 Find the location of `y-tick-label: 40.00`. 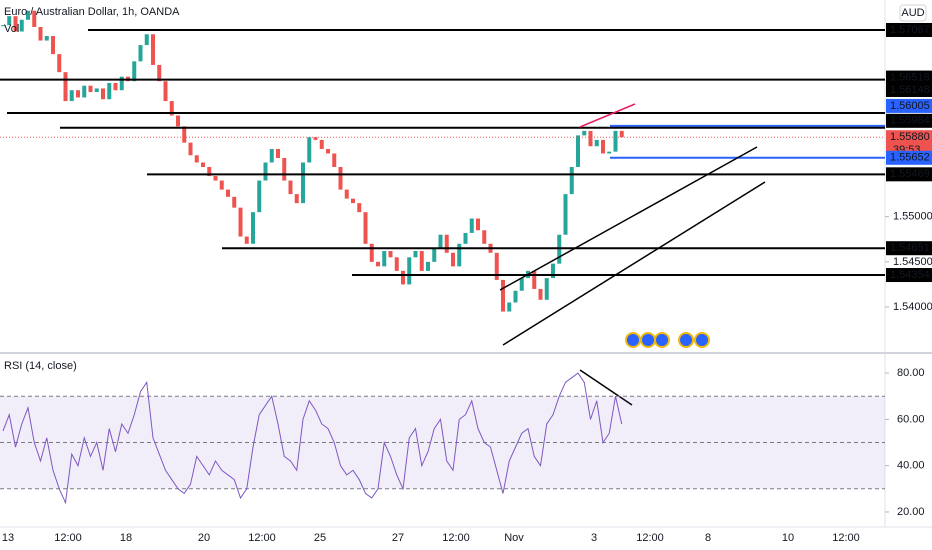

y-tick-label: 40.00 is located at coordinates (911, 466).